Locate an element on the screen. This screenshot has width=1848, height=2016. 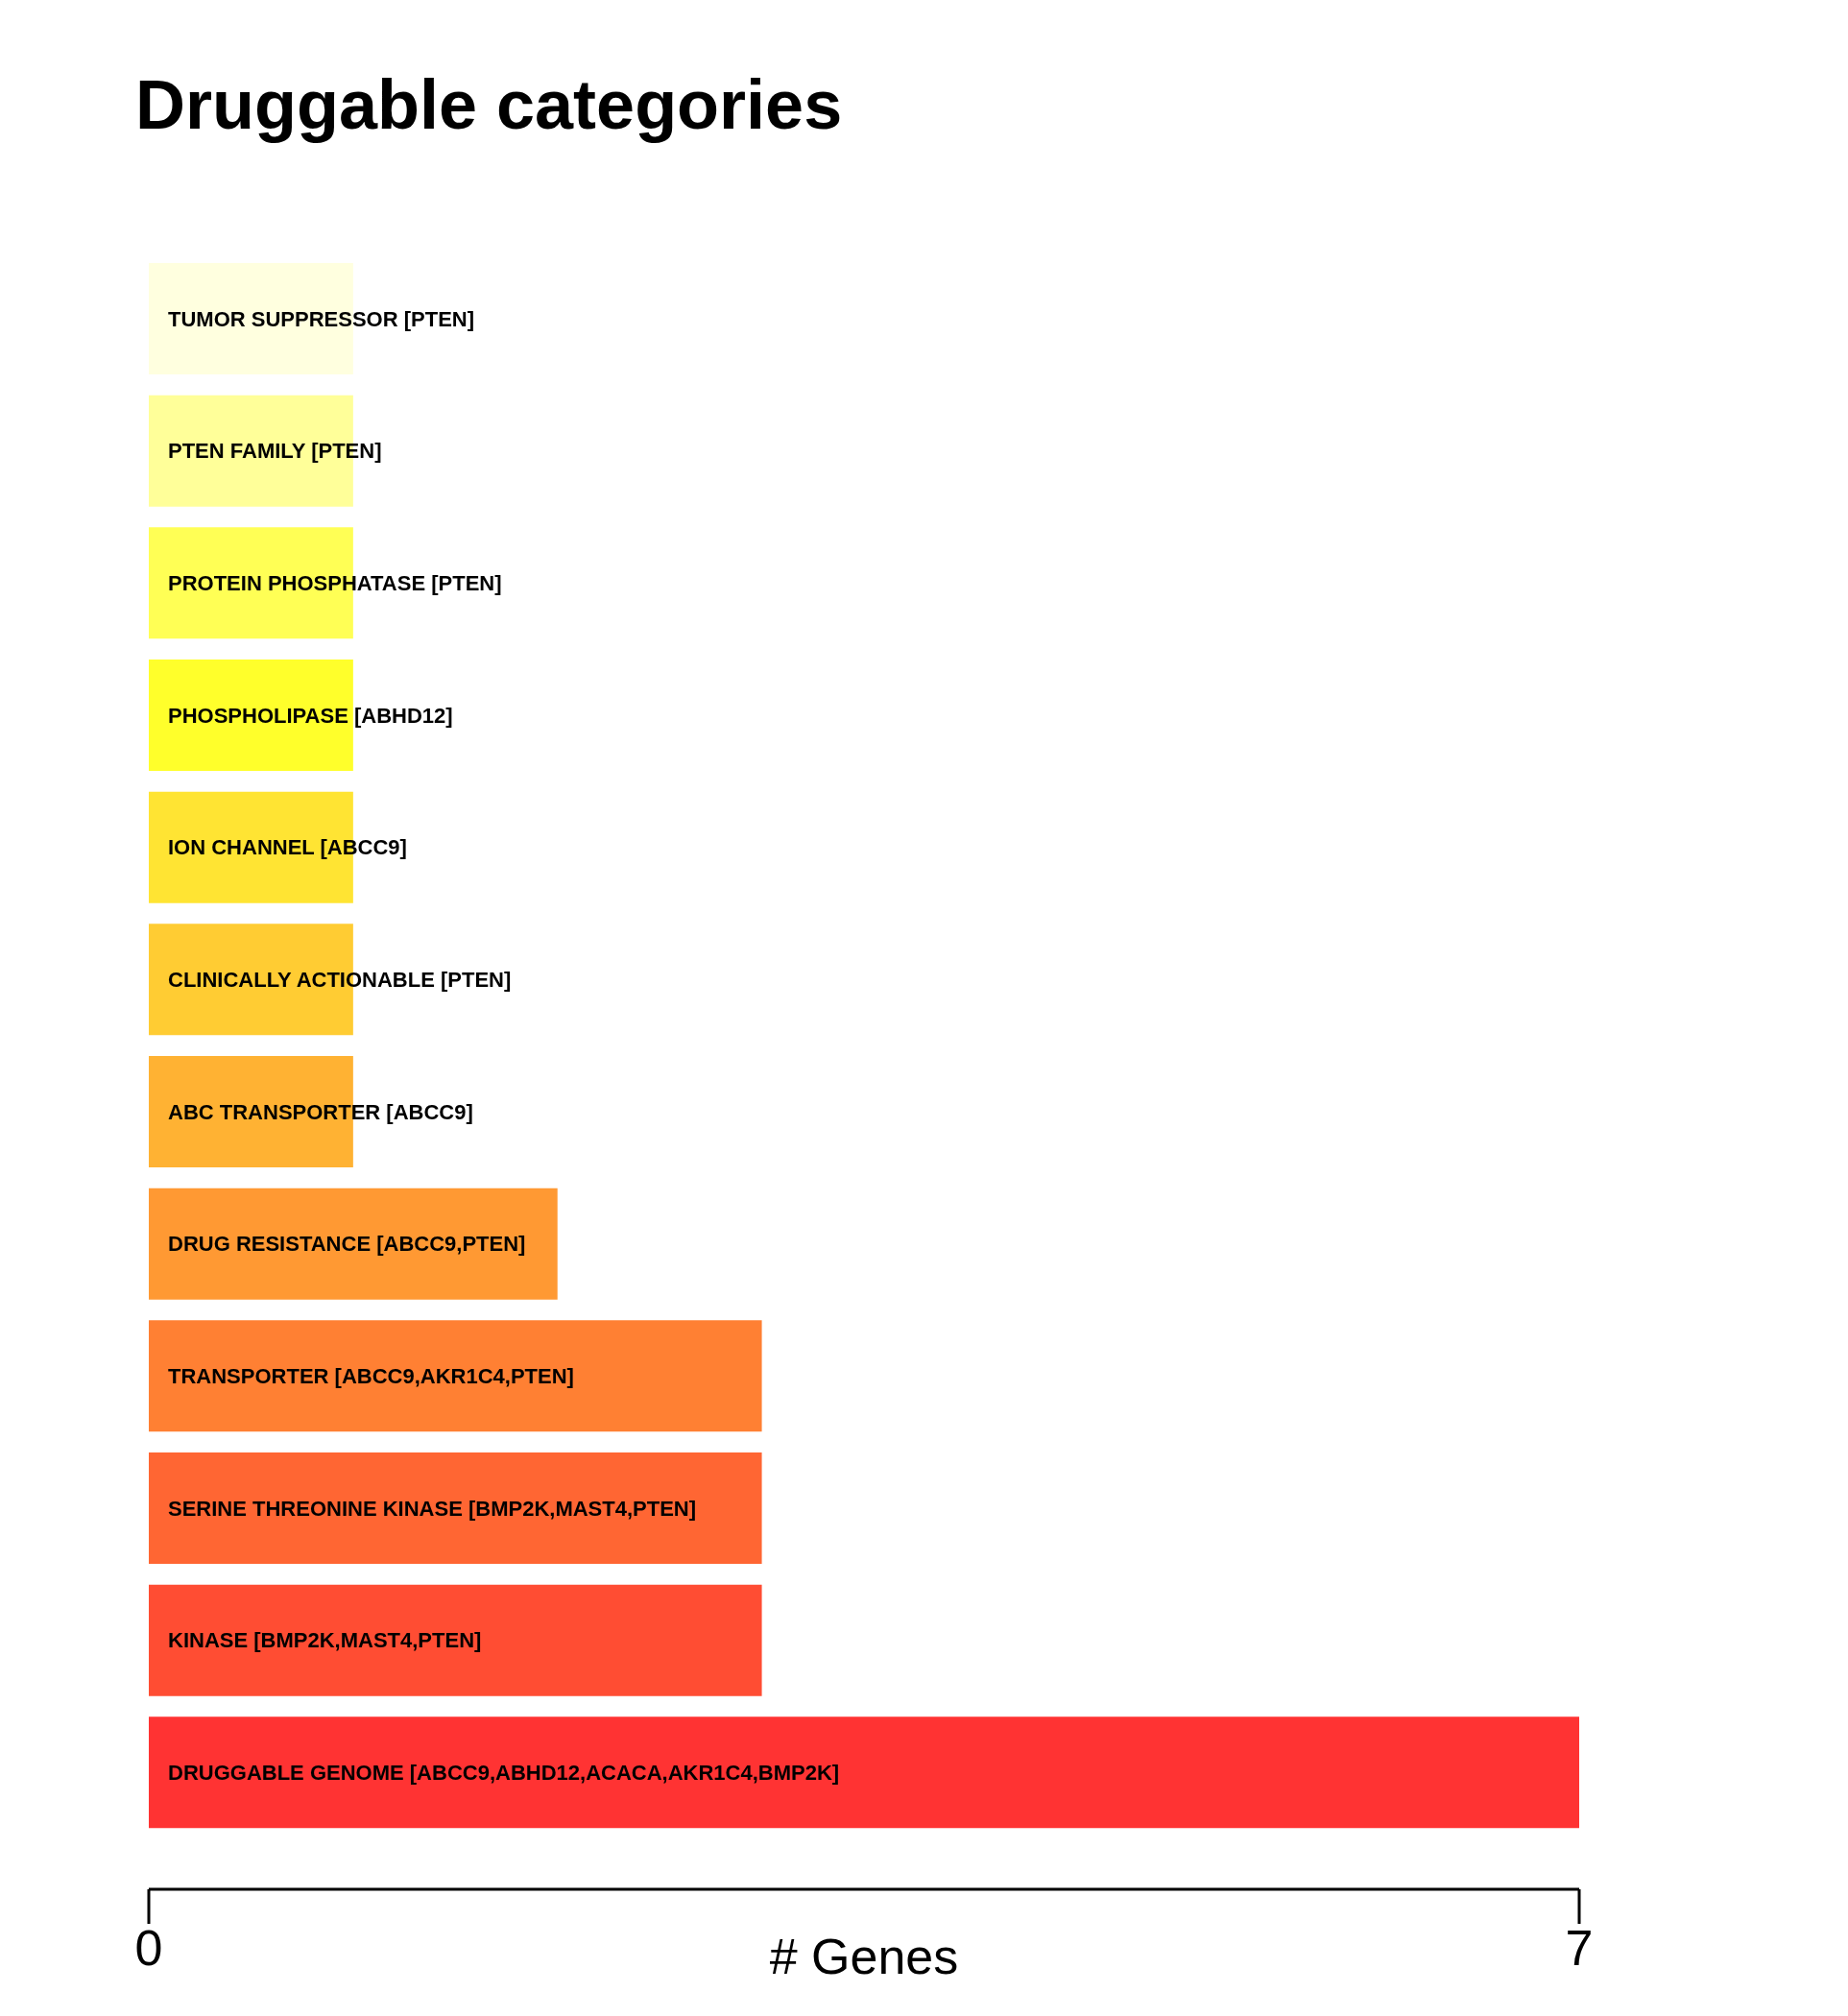
y-tick-label: TRANSPORTER [ABCC9,AKR1C4,PTEN] is located at coordinates (371, 1375).